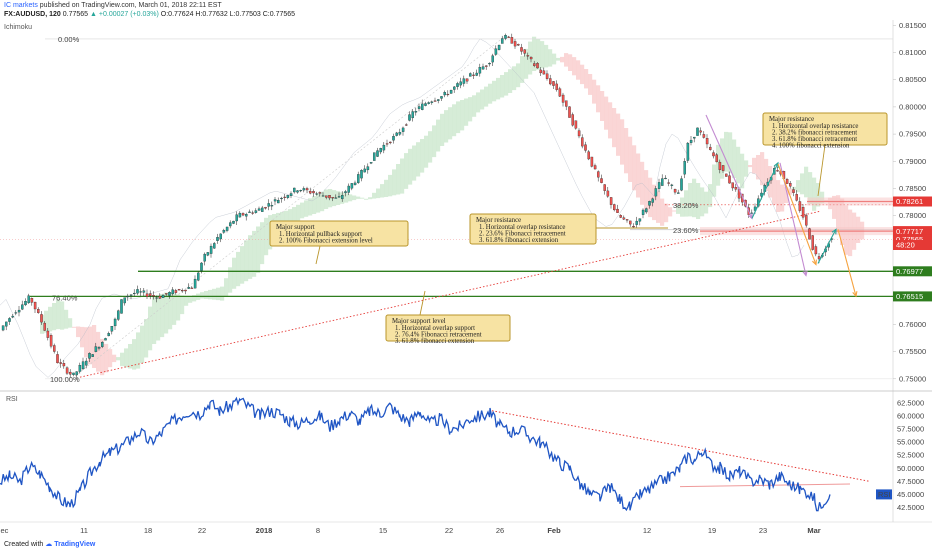 The width and height of the screenshot is (932, 550). Describe the element at coordinates (855, 294) in the screenshot. I see `projection-down-2-head` at that location.